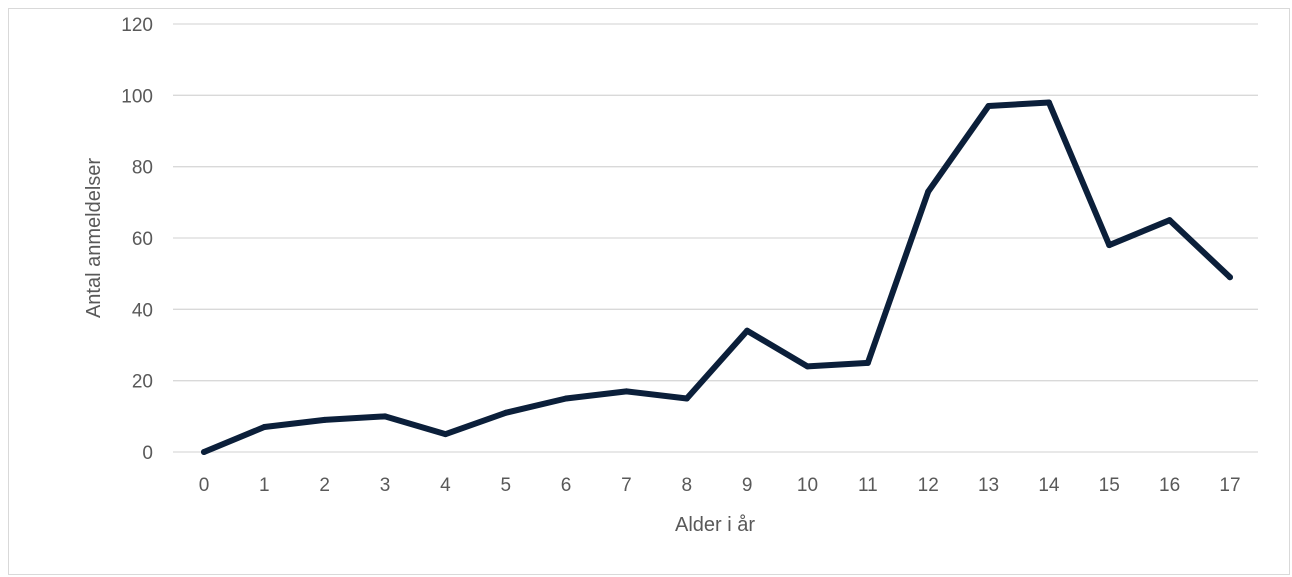 Image resolution: width=1292 pixels, height=577 pixels. What do you see at coordinates (137, 96) in the screenshot?
I see `y-tick-label: 100` at bounding box center [137, 96].